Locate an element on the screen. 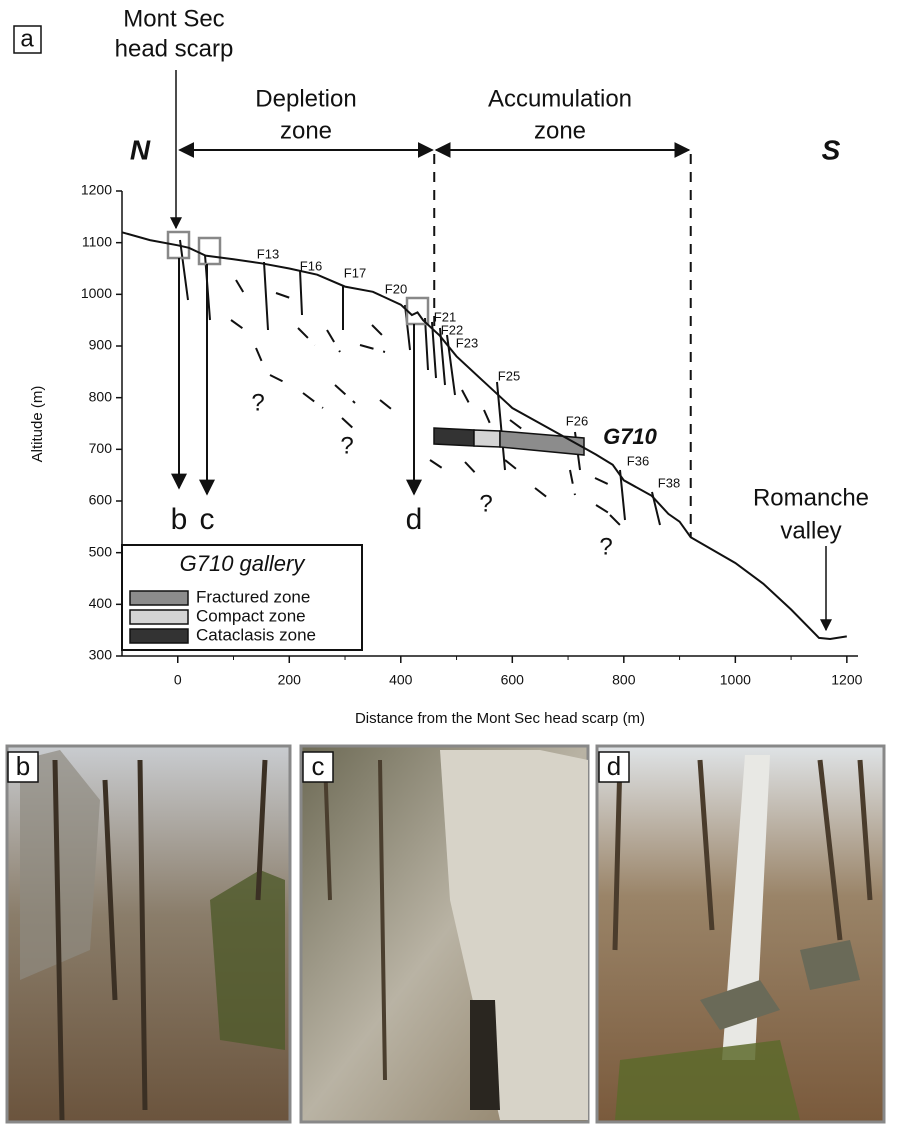 This screenshot has width=905, height=1127. fault-label: F21 is located at coordinates (445, 316).